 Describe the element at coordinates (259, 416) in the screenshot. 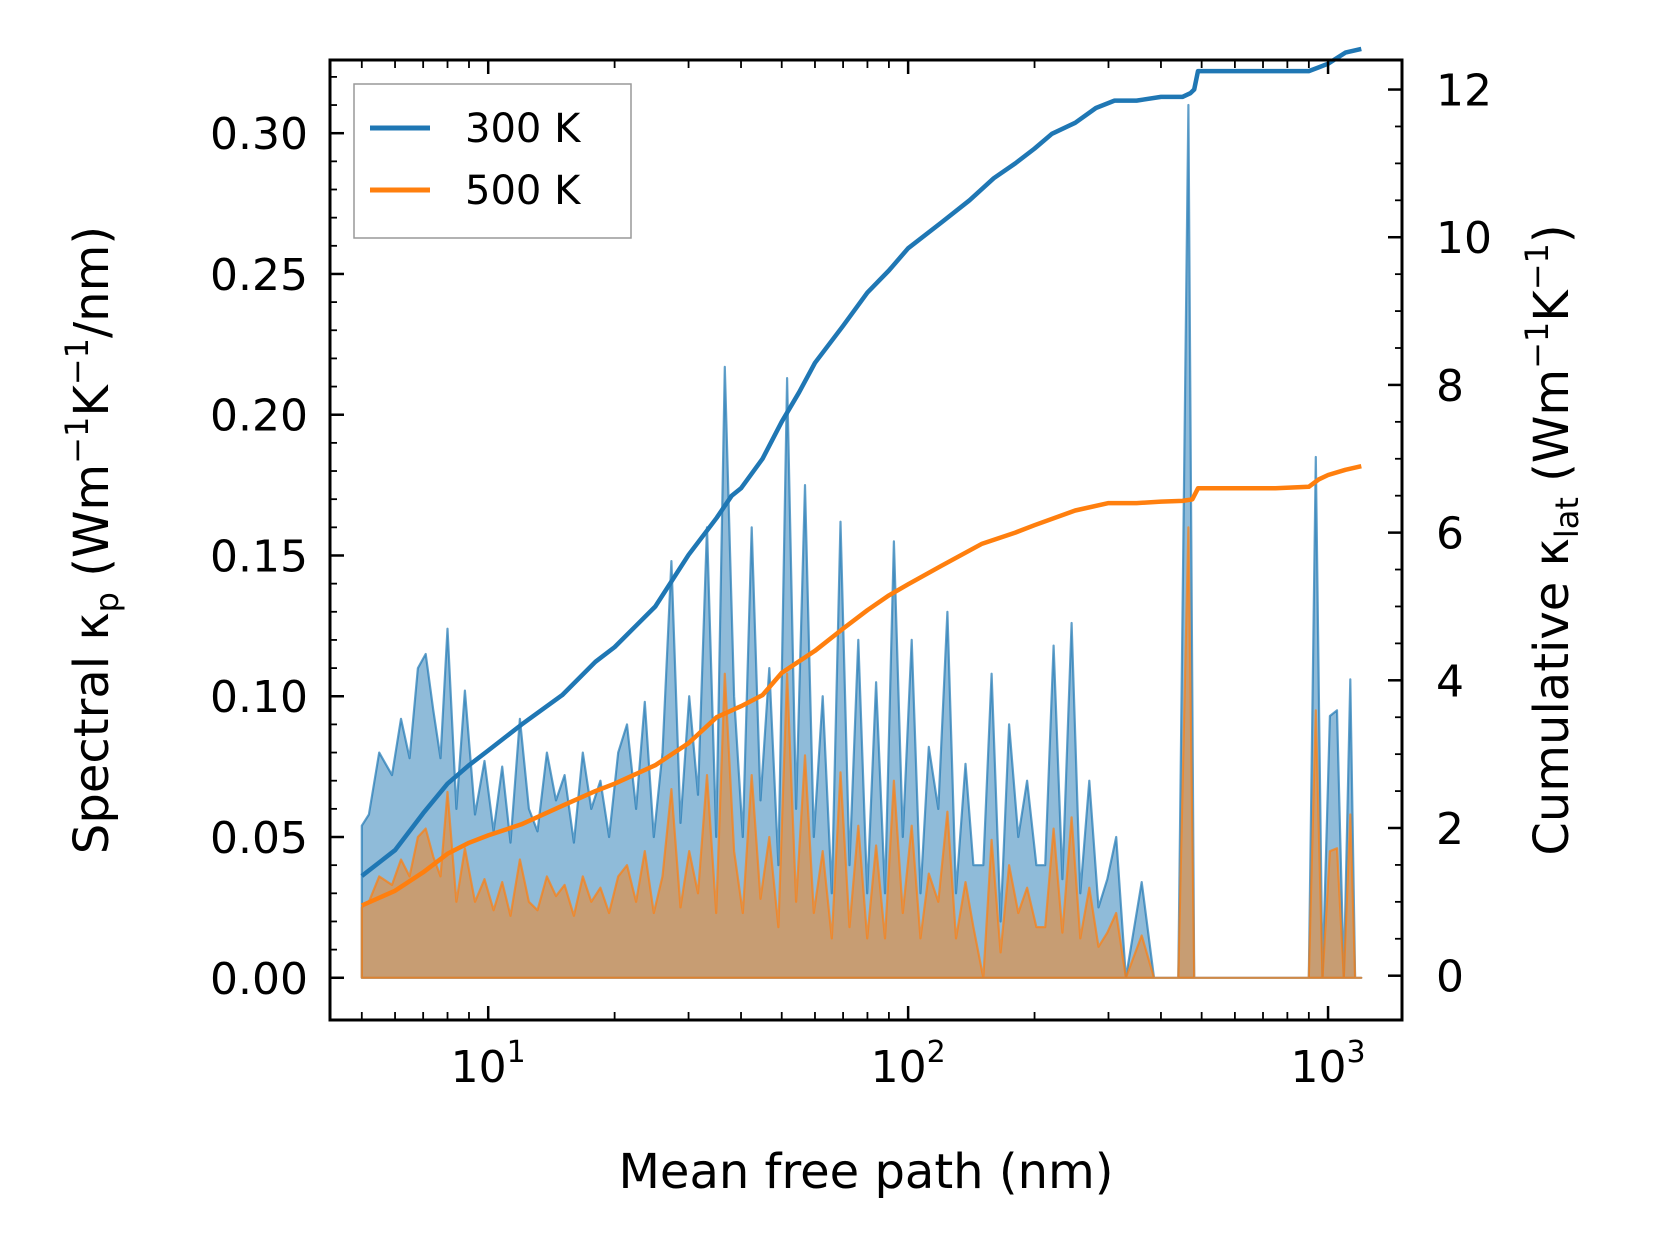

I see `y-left-tick-label: 0.20` at that location.